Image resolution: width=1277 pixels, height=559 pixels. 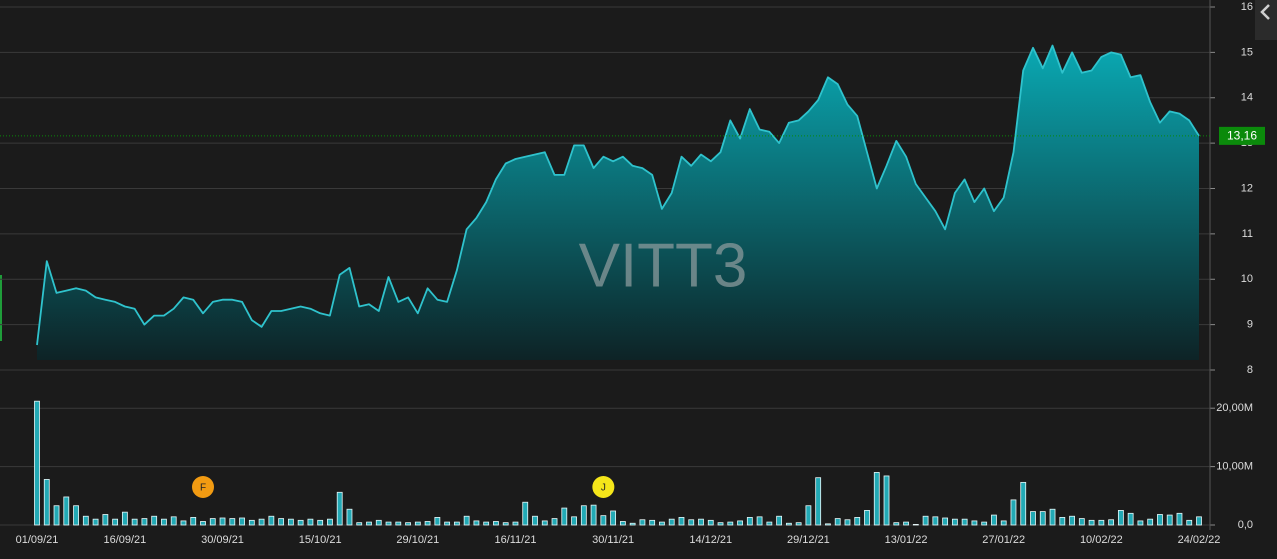 I want to click on y-tick-label: 10,00M, so click(x=1234, y=467).